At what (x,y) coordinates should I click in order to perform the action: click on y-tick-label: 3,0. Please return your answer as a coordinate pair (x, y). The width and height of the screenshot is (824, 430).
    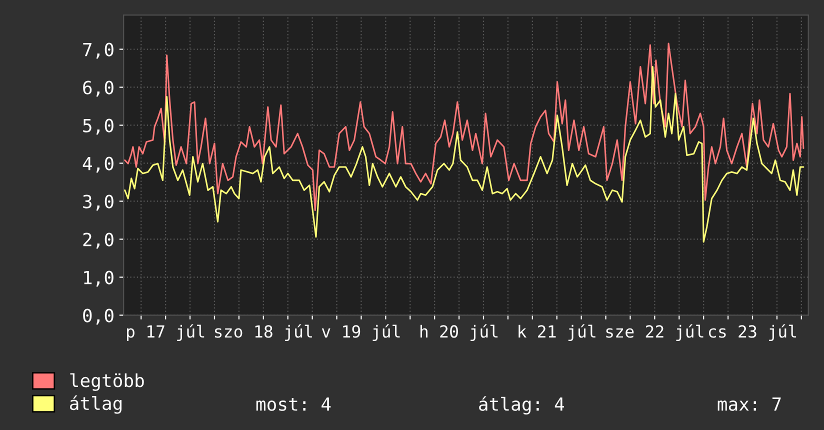
    Looking at the image, I should click on (98, 202).